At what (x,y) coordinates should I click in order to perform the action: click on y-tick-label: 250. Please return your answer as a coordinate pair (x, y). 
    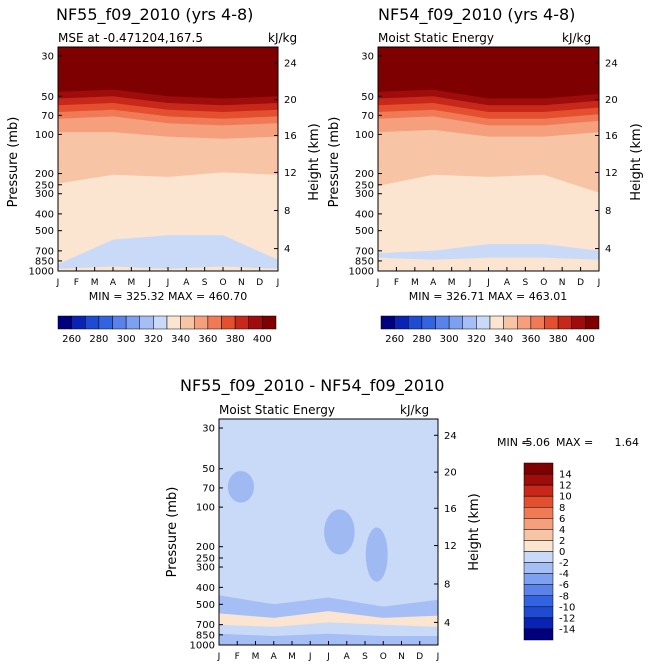
    Looking at the image, I should click on (205, 558).